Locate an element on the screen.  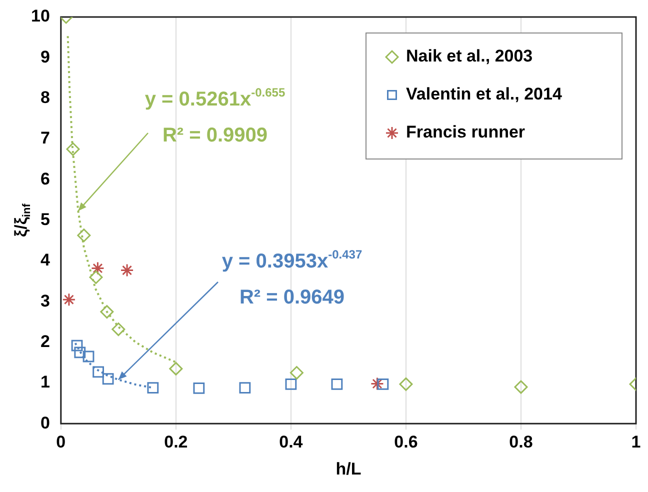
legend-label: Naik et al., 2003 is located at coordinates (469, 56).